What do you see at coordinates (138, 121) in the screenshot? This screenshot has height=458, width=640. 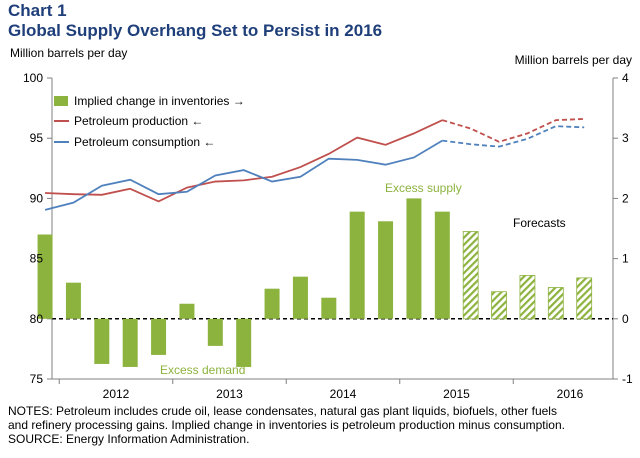 I see `legend-label-production: Petroleum production ←` at bounding box center [138, 121].